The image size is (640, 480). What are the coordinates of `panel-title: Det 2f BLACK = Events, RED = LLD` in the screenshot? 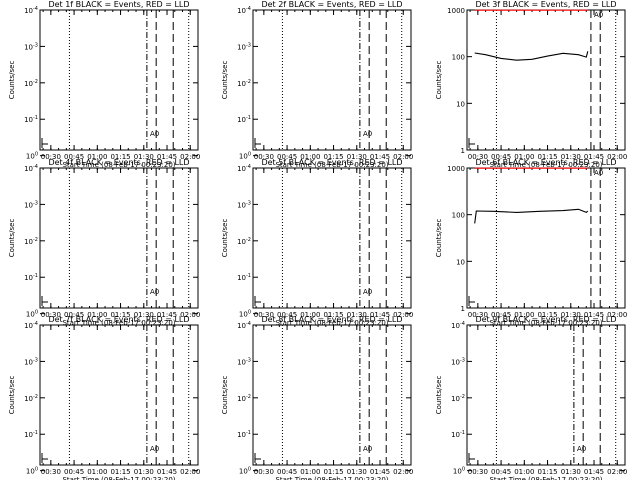 It's located at (331, 4).